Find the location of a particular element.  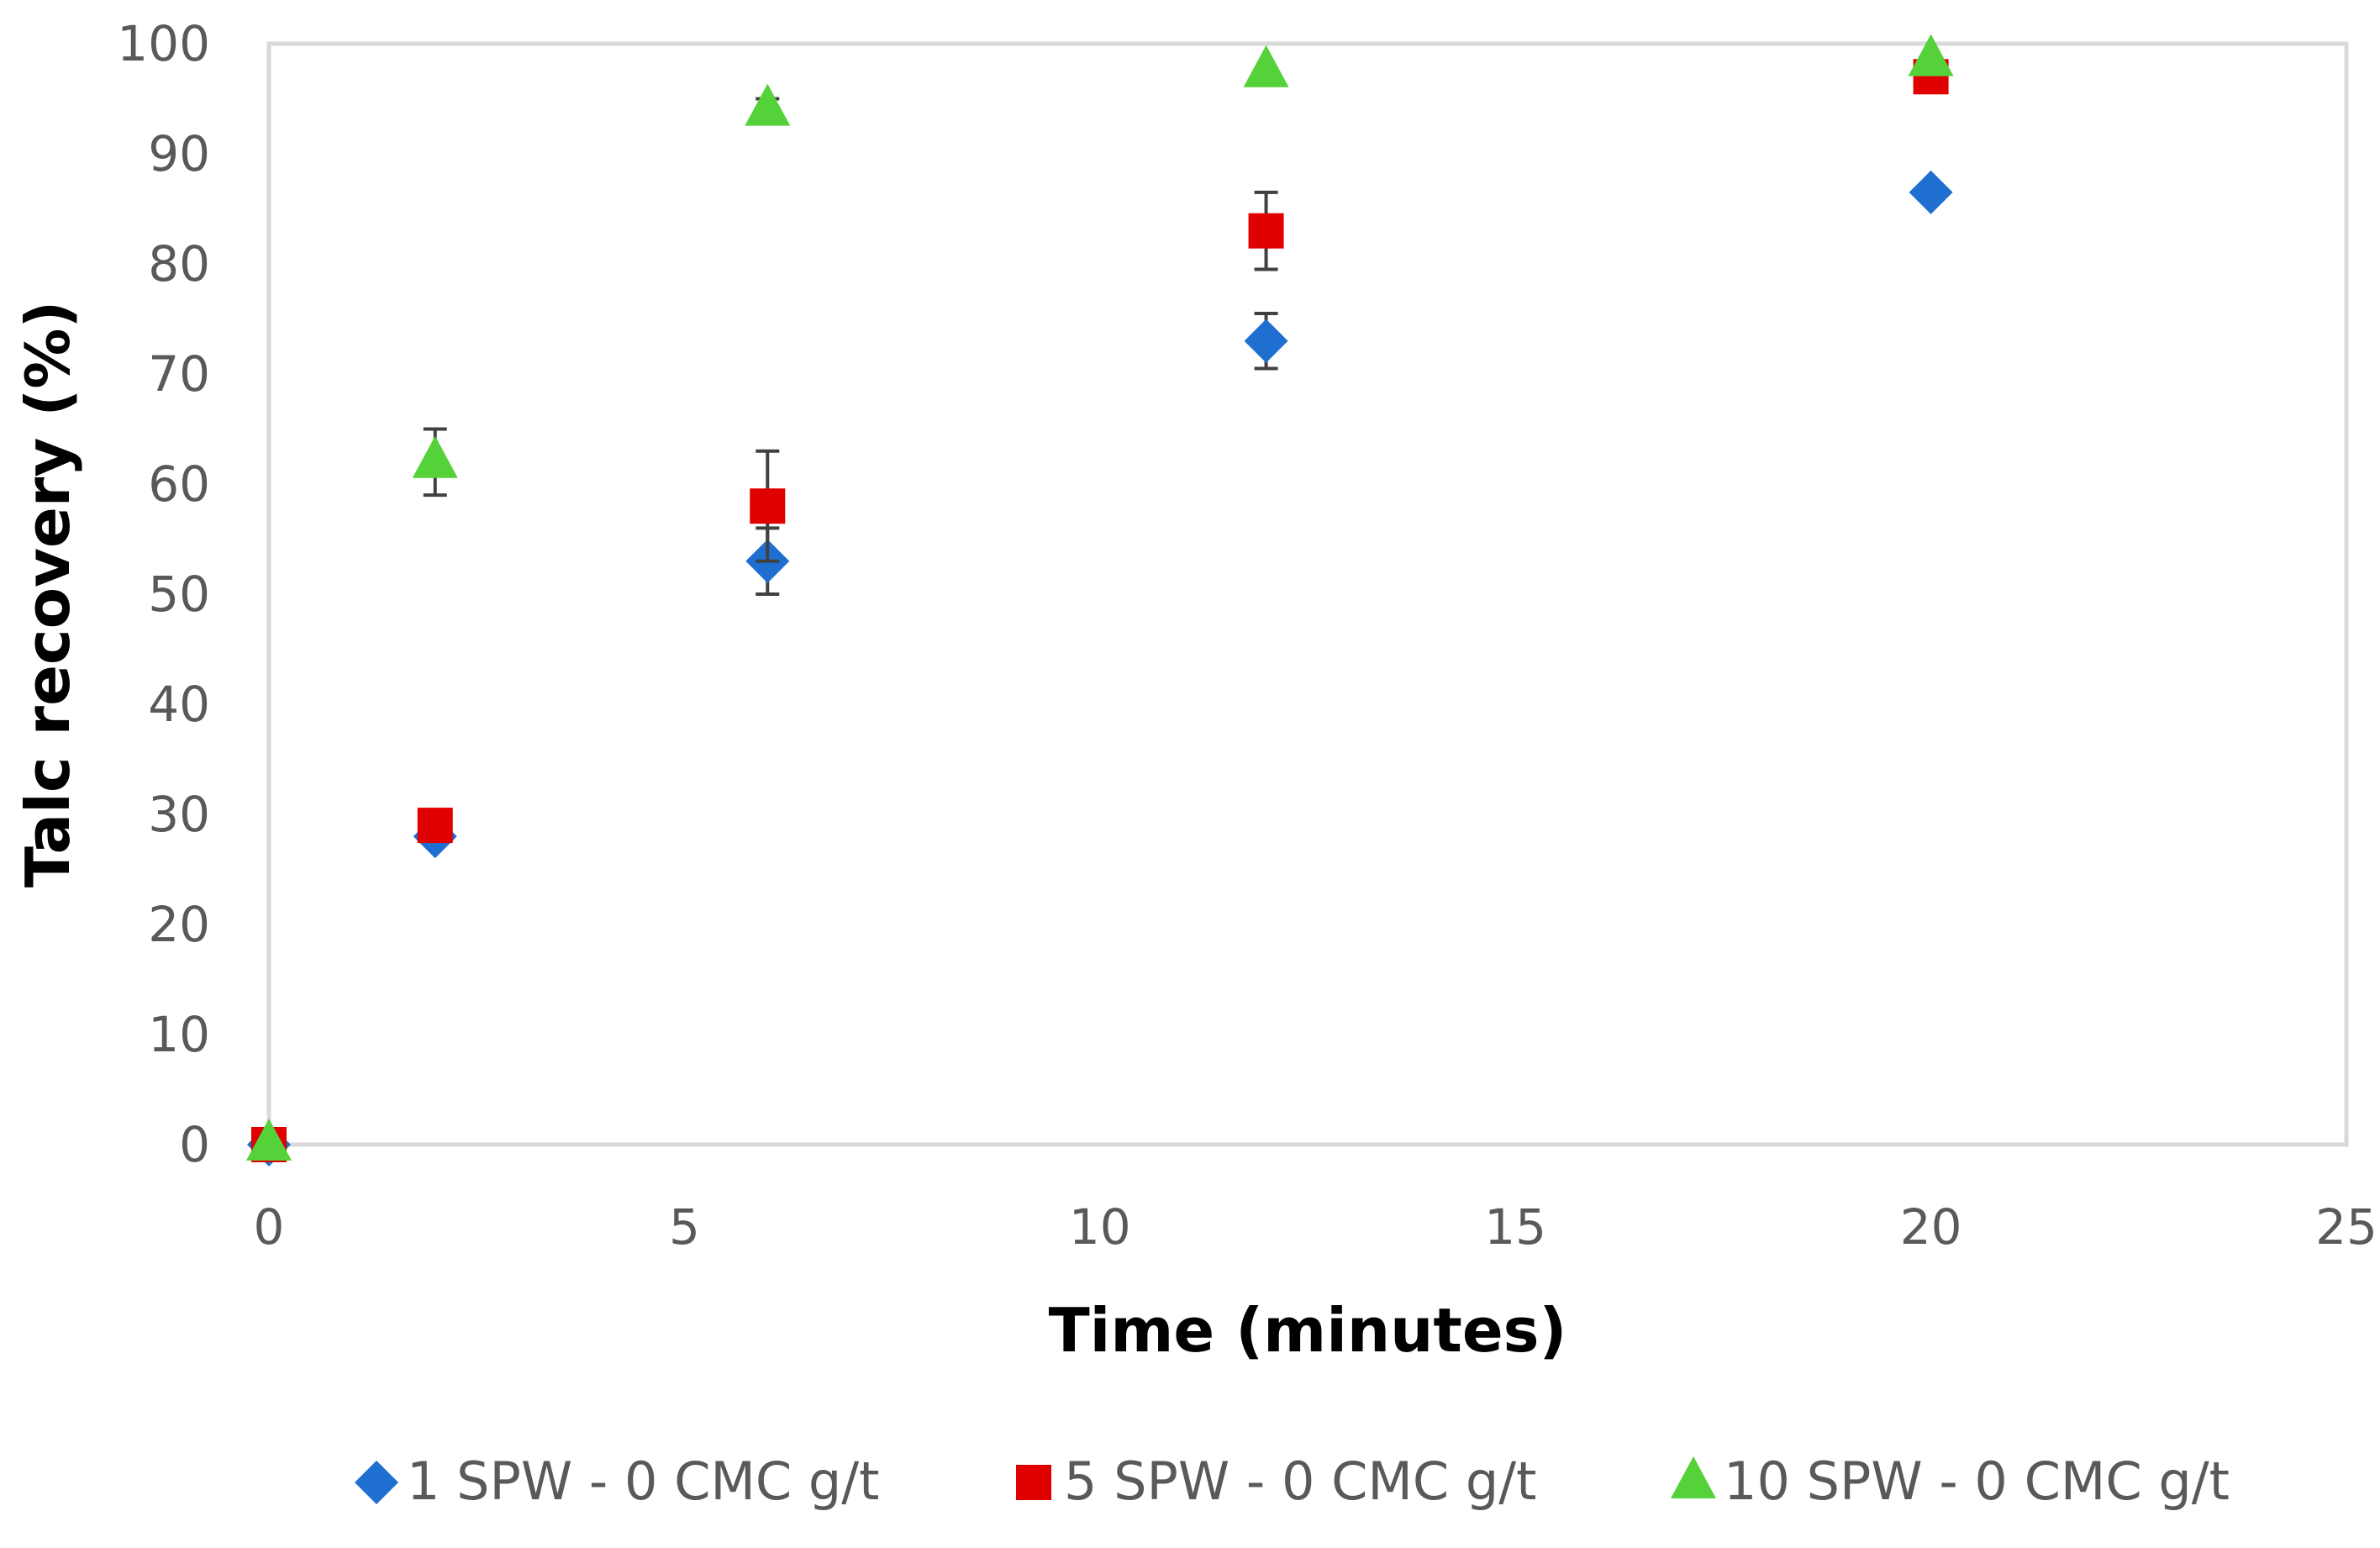

legend-marker-triangle is located at coordinates (1693, 1477).